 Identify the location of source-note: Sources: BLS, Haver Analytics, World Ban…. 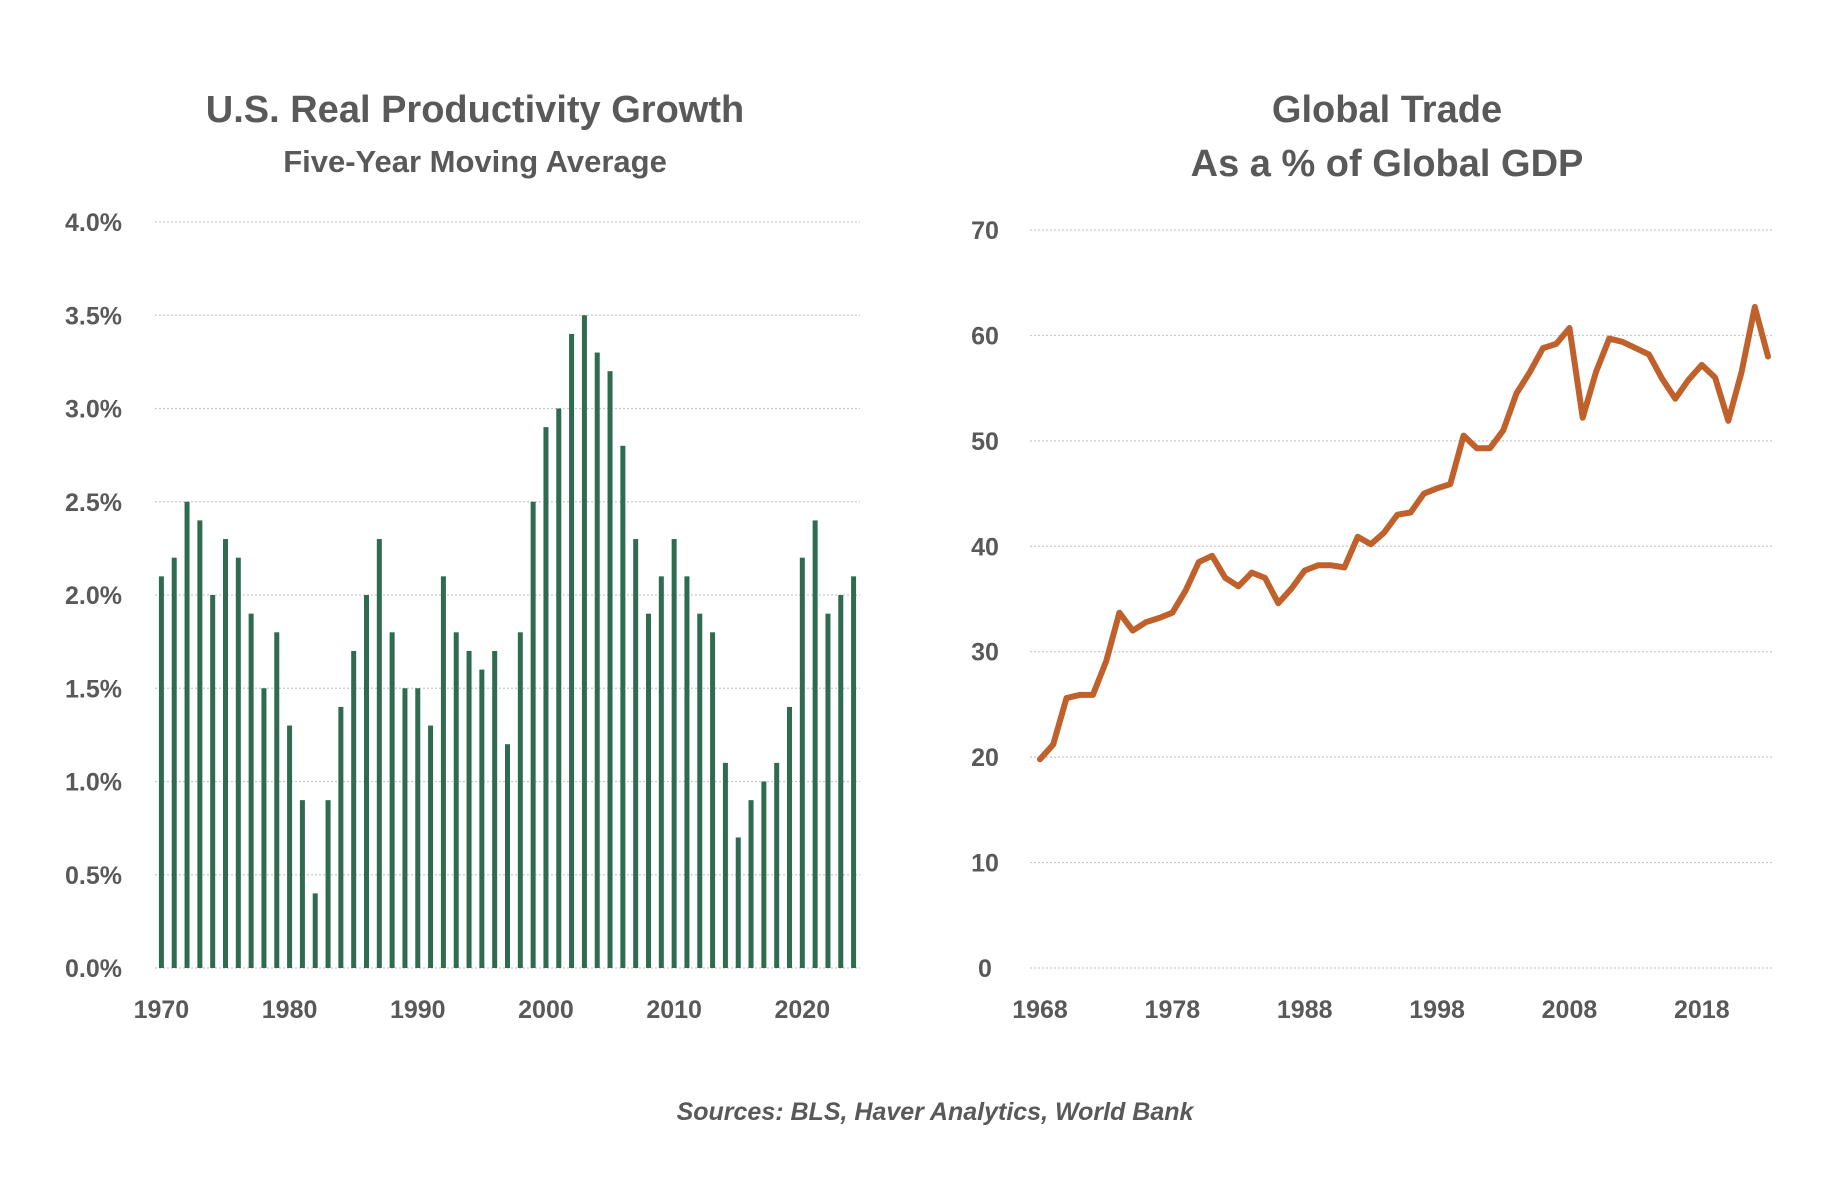
(936, 1112).